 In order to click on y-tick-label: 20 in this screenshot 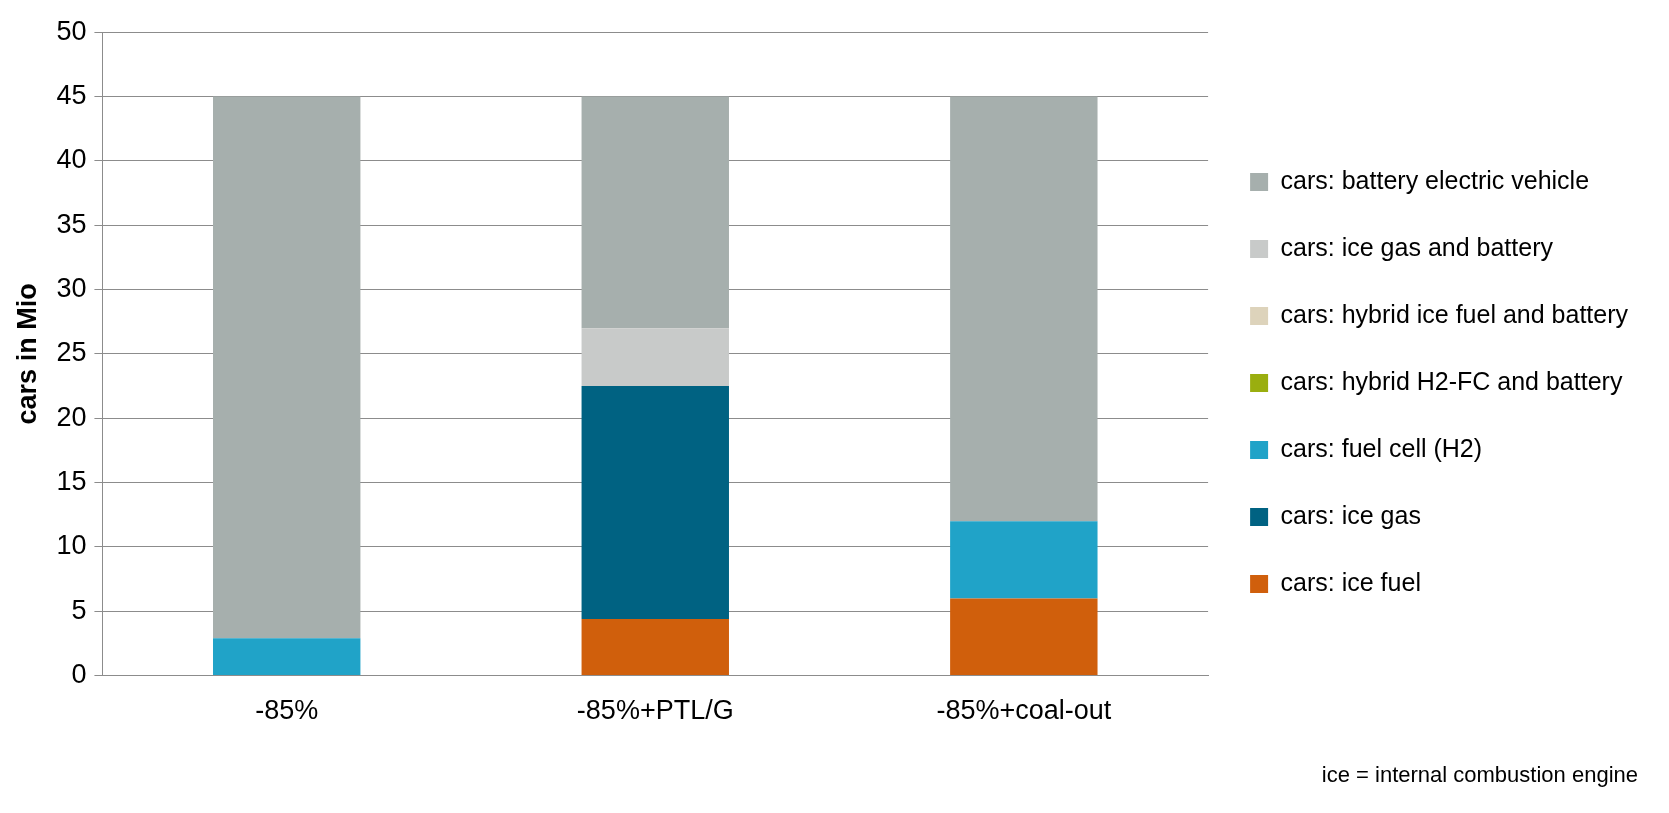, I will do `click(71, 416)`.